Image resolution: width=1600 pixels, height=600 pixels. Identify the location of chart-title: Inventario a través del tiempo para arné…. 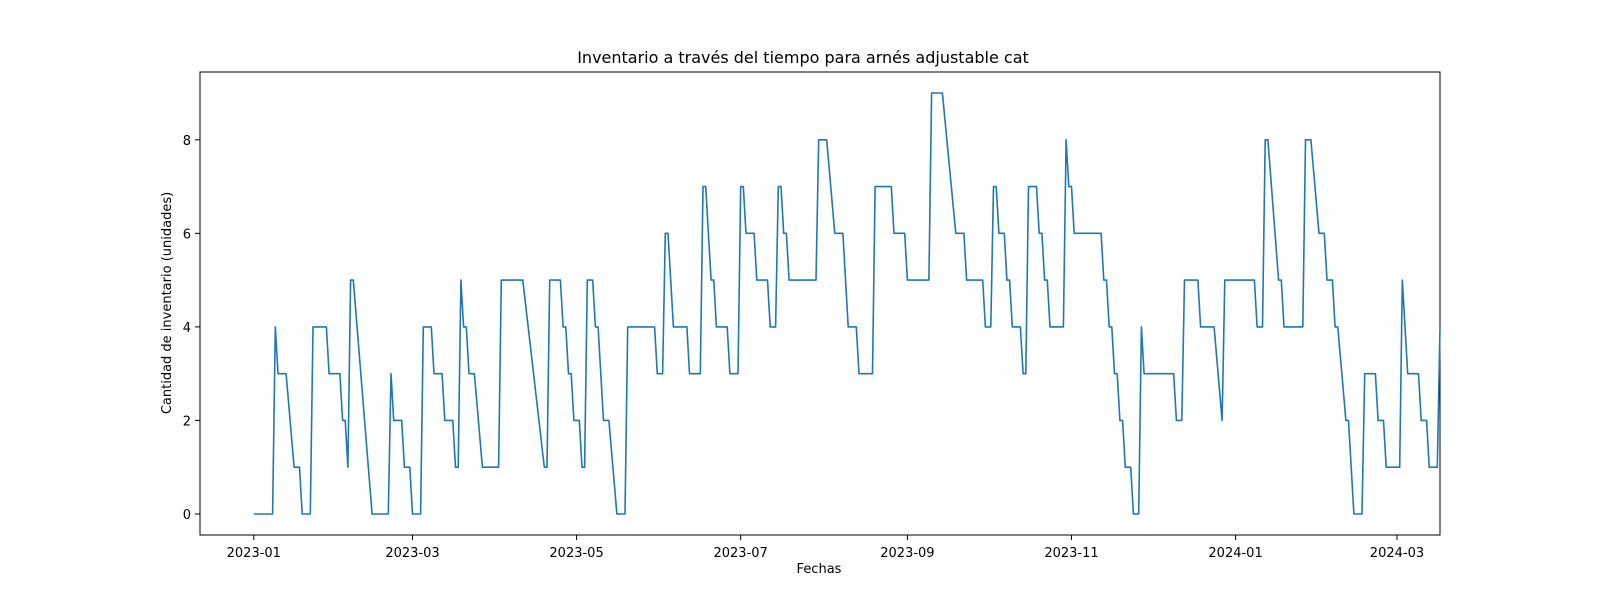
(803, 57).